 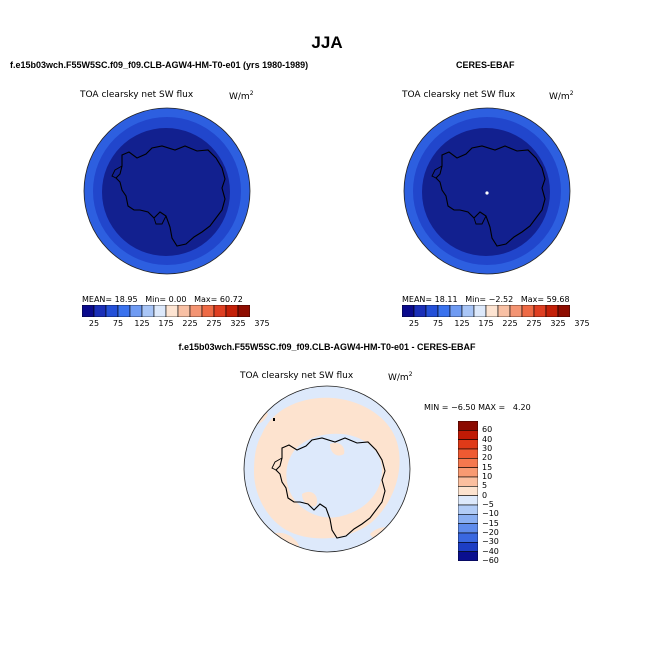 I want to click on panel-2-colorbar-tick-label: 25, so click(x=414, y=323).